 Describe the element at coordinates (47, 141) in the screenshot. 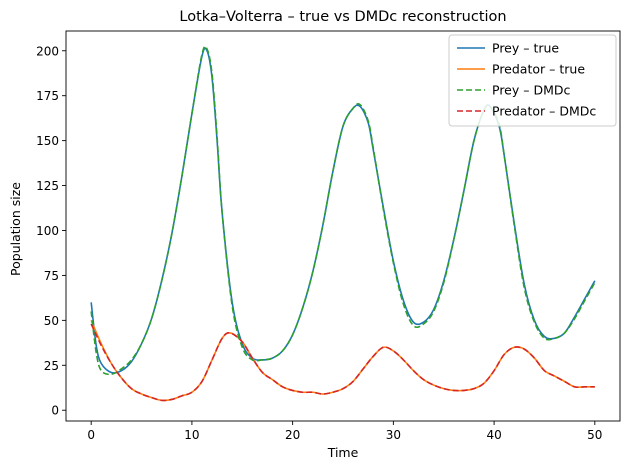

I see `y-tick-label: 150` at that location.